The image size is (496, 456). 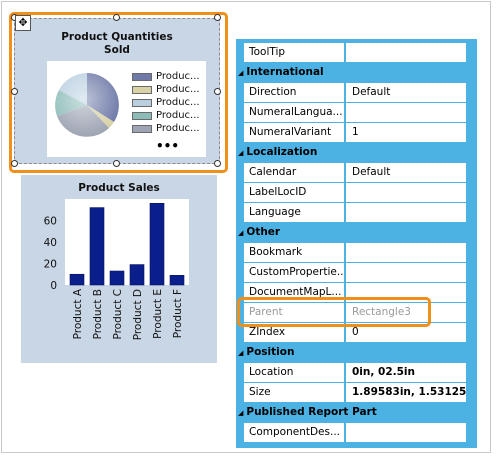 I want to click on property-category: ◢ Published Report Part, so click(x=356, y=412).